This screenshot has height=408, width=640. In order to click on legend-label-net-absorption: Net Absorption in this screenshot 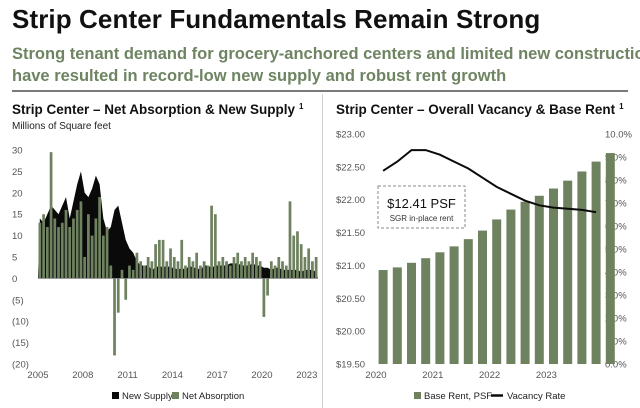, I will do `click(213, 396)`.